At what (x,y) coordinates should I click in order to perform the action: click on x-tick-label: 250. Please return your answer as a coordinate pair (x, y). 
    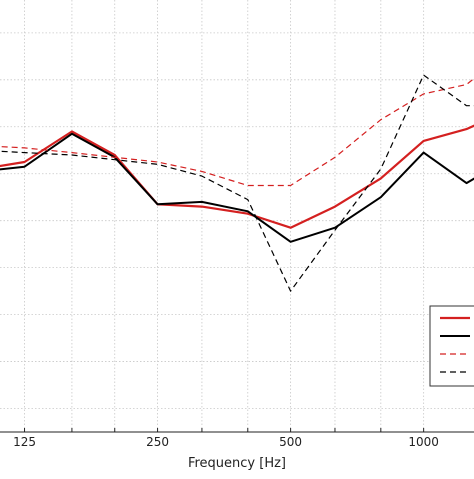
    Looking at the image, I should click on (157, 442).